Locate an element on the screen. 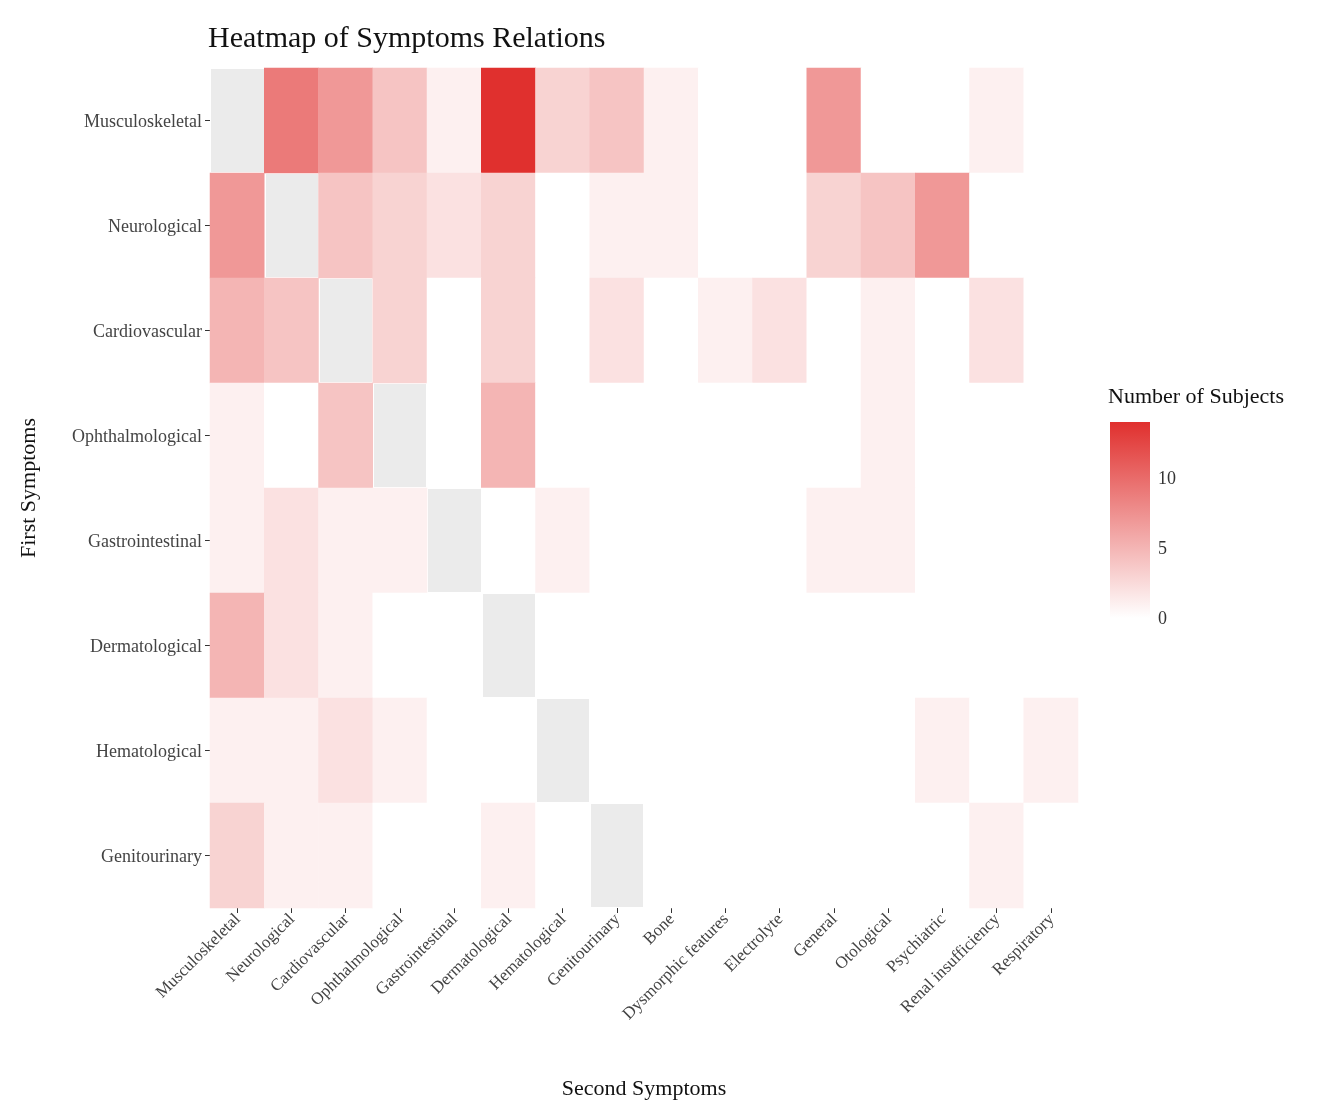 This screenshot has height=1111, width=1331. y-tick-label: Gastrointestinal is located at coordinates (145, 540).